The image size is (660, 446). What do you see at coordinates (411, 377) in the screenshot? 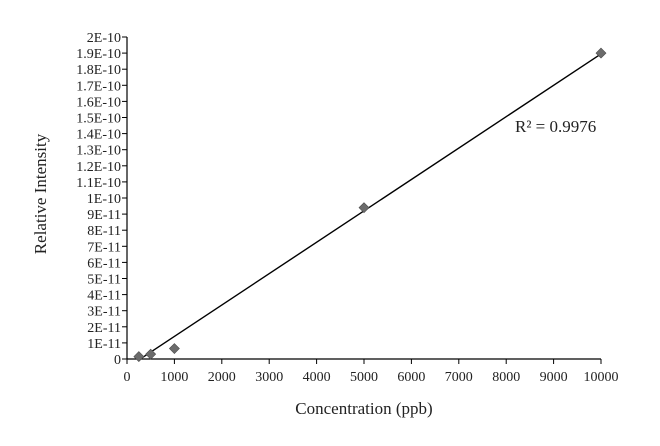
I see `x-tick-label: 6000` at bounding box center [411, 377].